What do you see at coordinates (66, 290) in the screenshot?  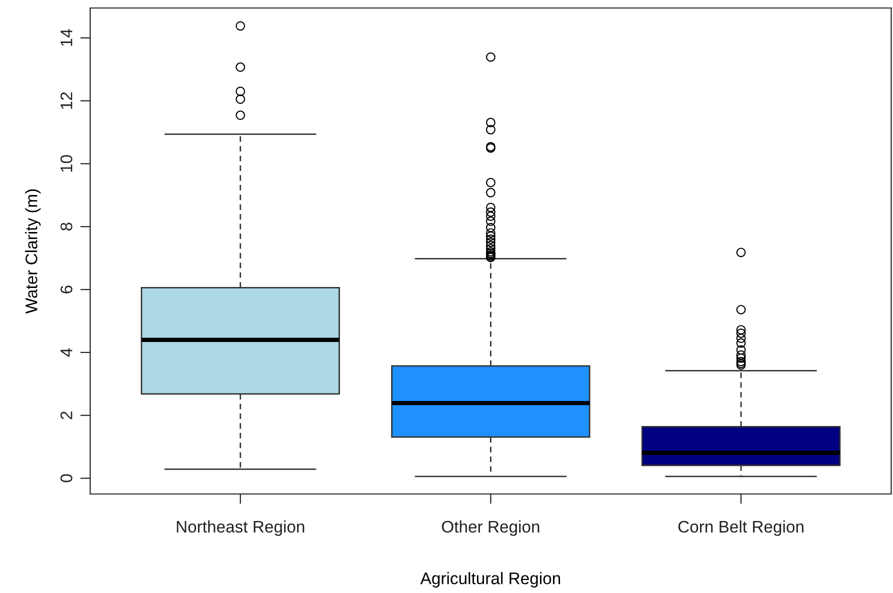 I see `y-tick-label: 6` at bounding box center [66, 290].